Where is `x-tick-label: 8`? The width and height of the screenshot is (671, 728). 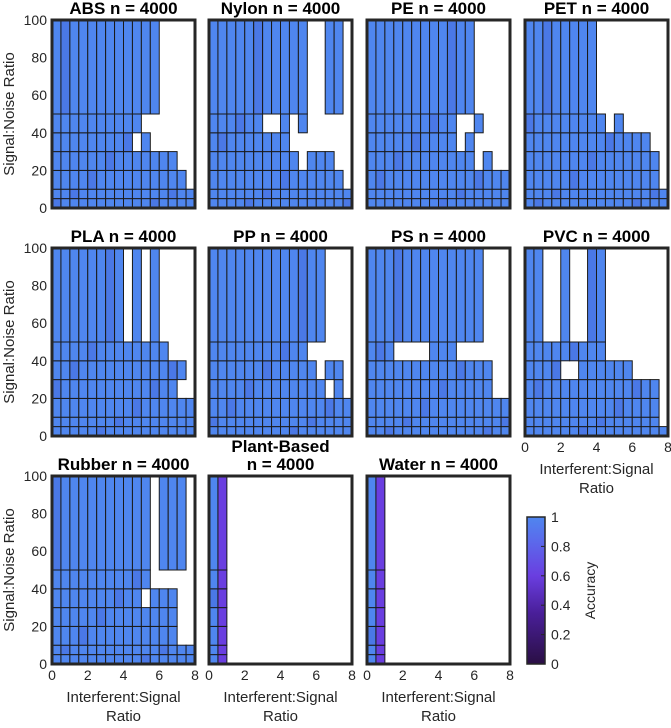 x-tick-label: 8 is located at coordinates (510, 675).